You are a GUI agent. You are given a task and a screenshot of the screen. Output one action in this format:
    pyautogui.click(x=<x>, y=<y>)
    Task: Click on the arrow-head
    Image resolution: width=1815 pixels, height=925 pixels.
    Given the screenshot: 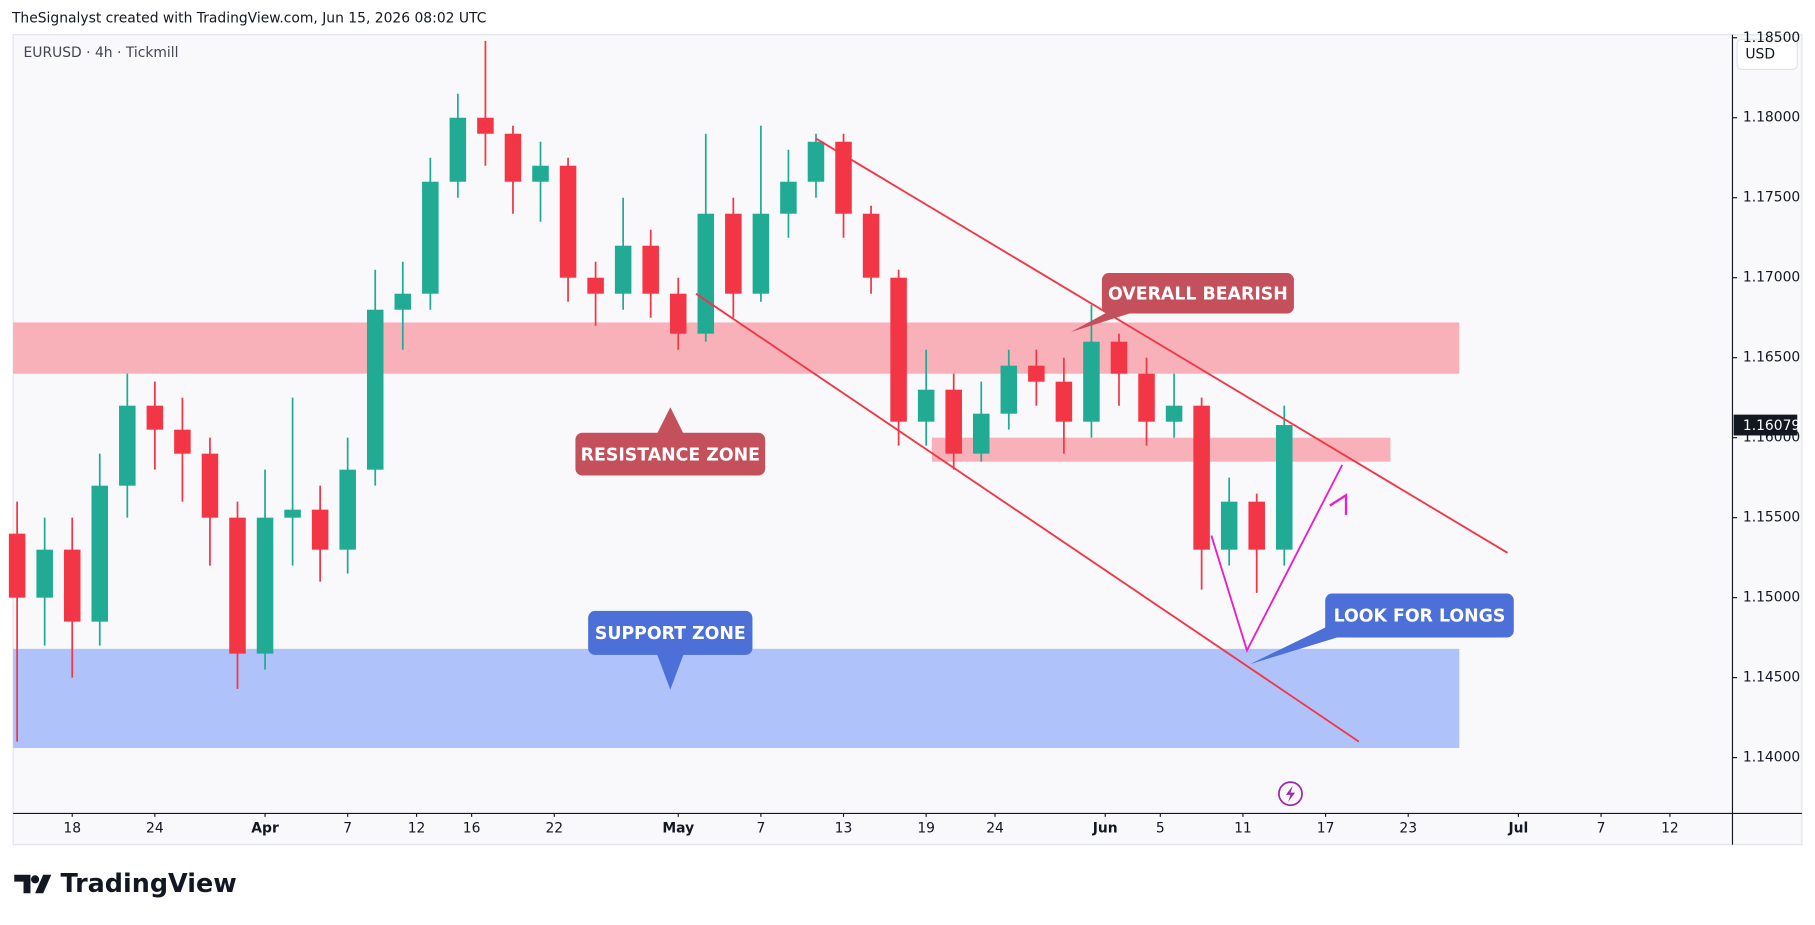 What is the action you would take?
    pyautogui.click(x=1338, y=504)
    